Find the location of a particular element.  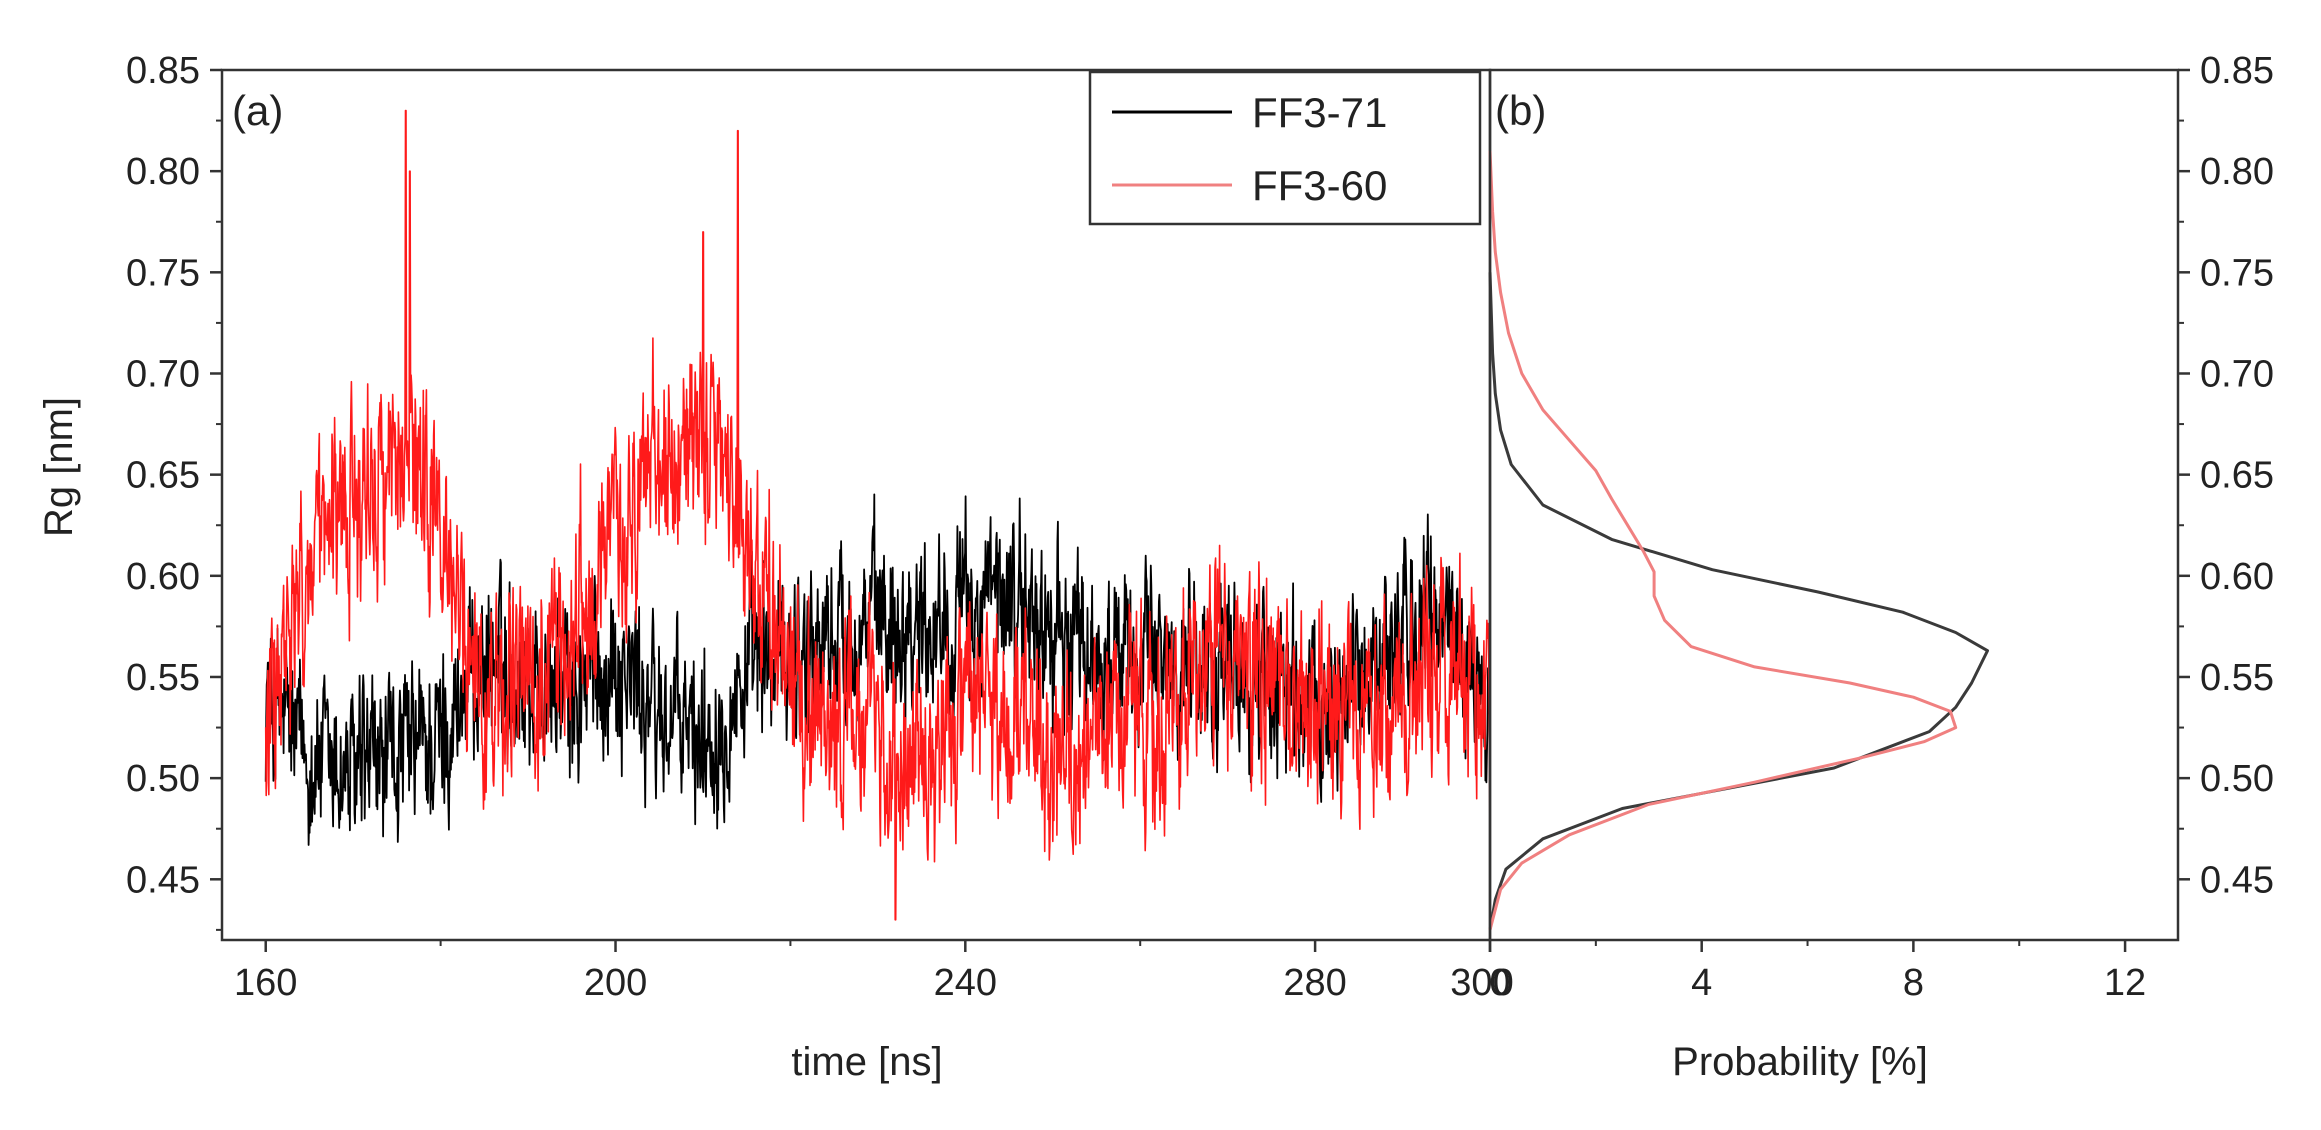

panel-b-x-tick-label: 0 is located at coordinates (1499, 983).